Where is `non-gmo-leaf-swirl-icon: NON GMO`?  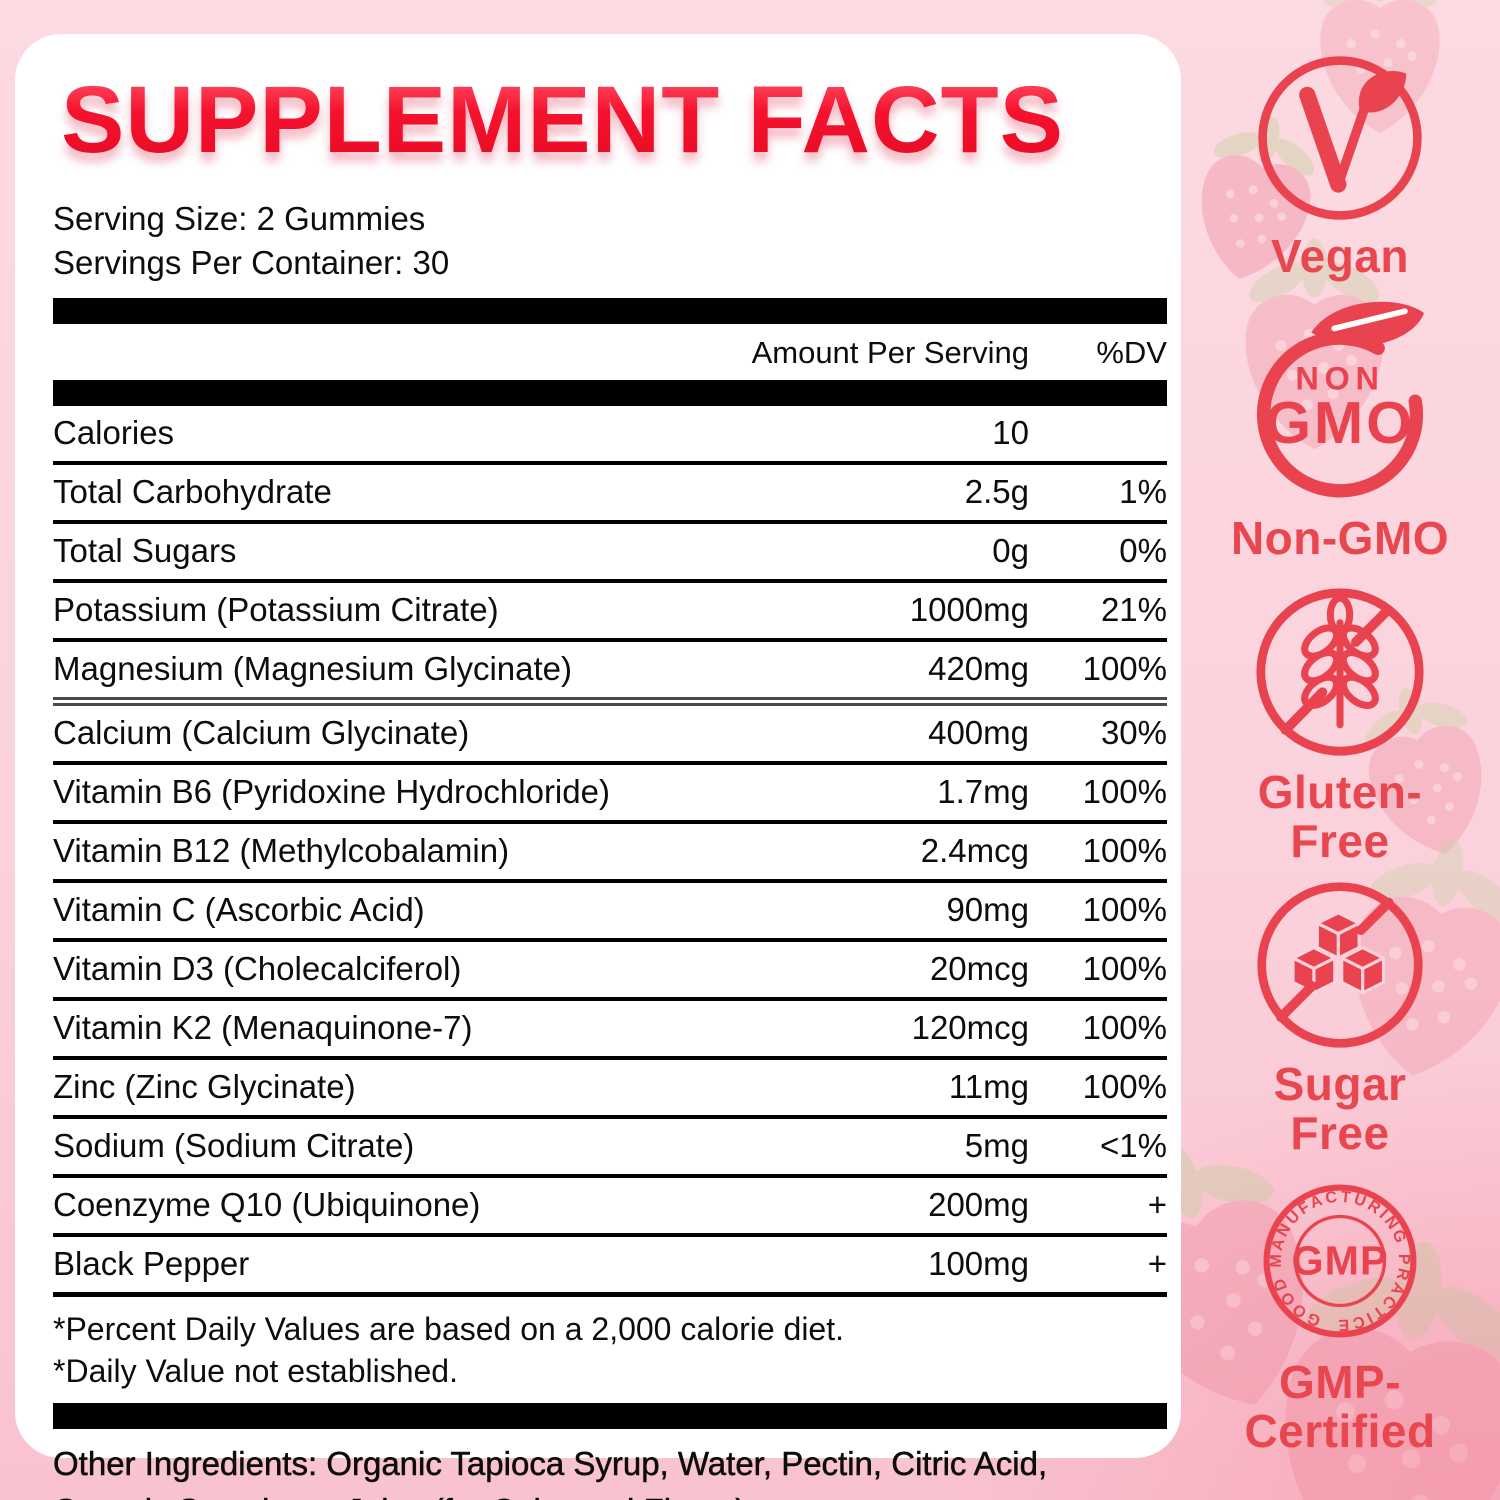 non-gmo-leaf-swirl-icon: NON GMO is located at coordinates (1340, 399).